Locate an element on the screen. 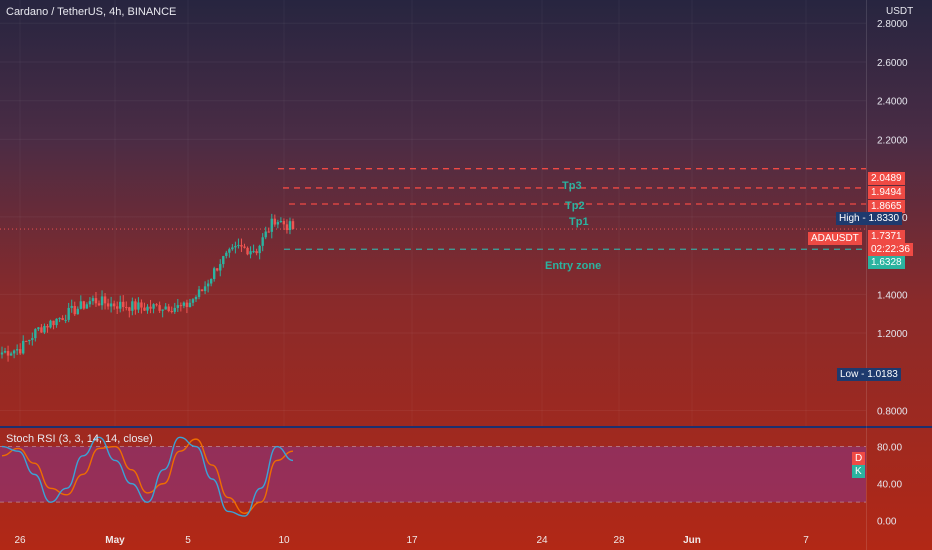  time-tick-label: 28 is located at coordinates (619, 540).